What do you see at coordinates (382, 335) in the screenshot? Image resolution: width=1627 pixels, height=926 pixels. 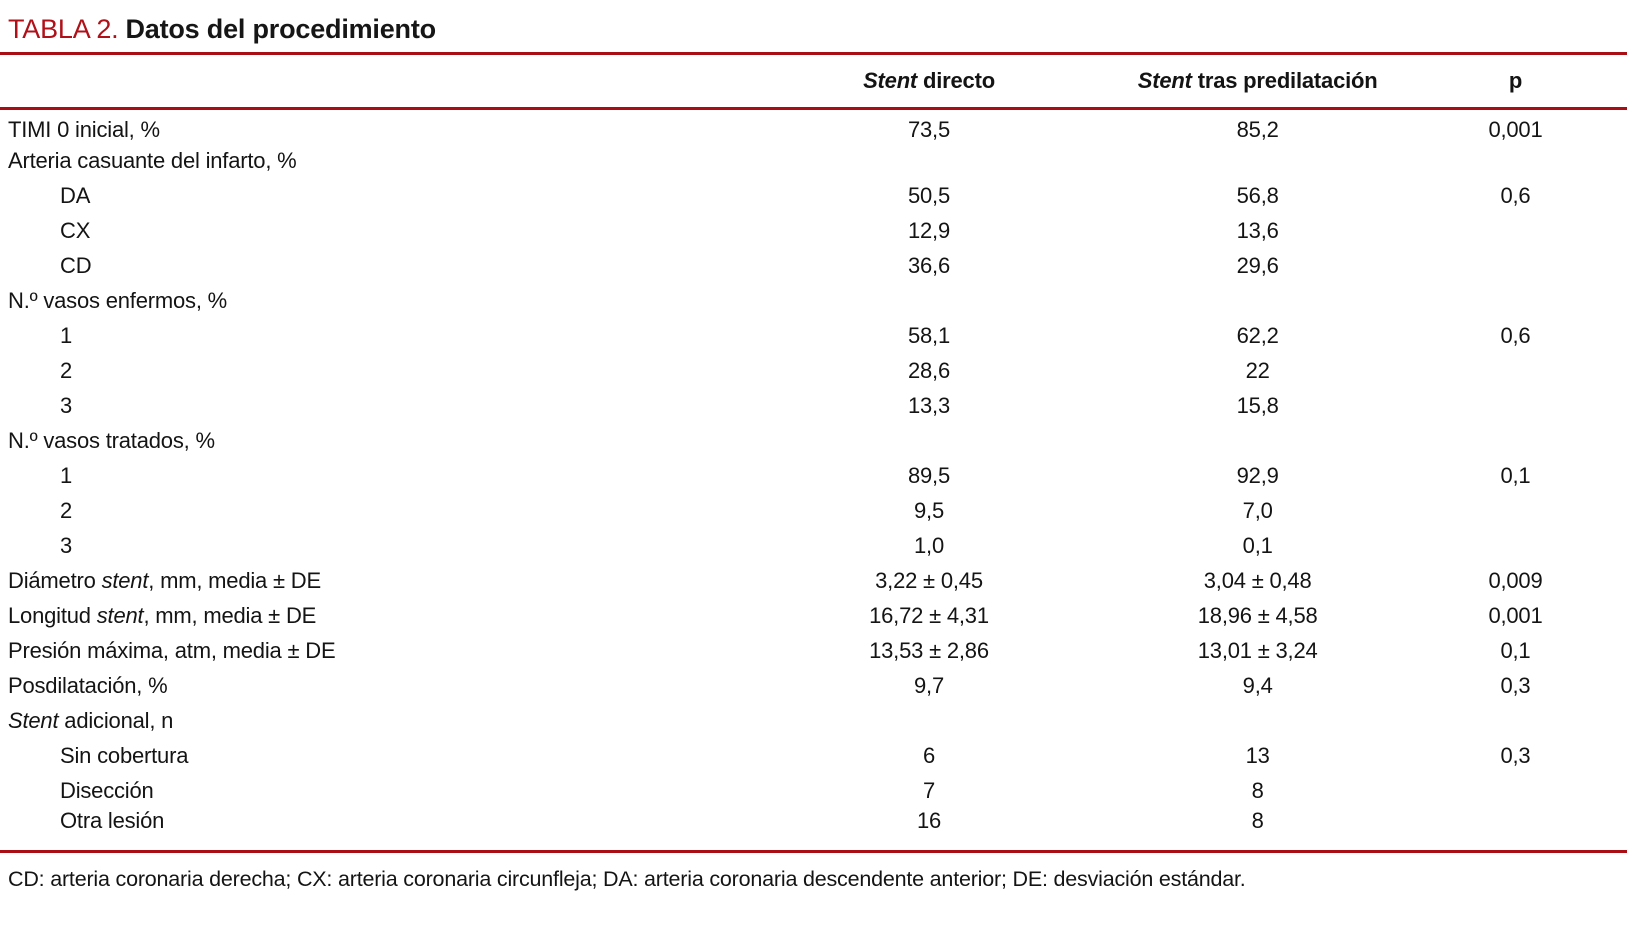 I see `row-label: 1` at bounding box center [382, 335].